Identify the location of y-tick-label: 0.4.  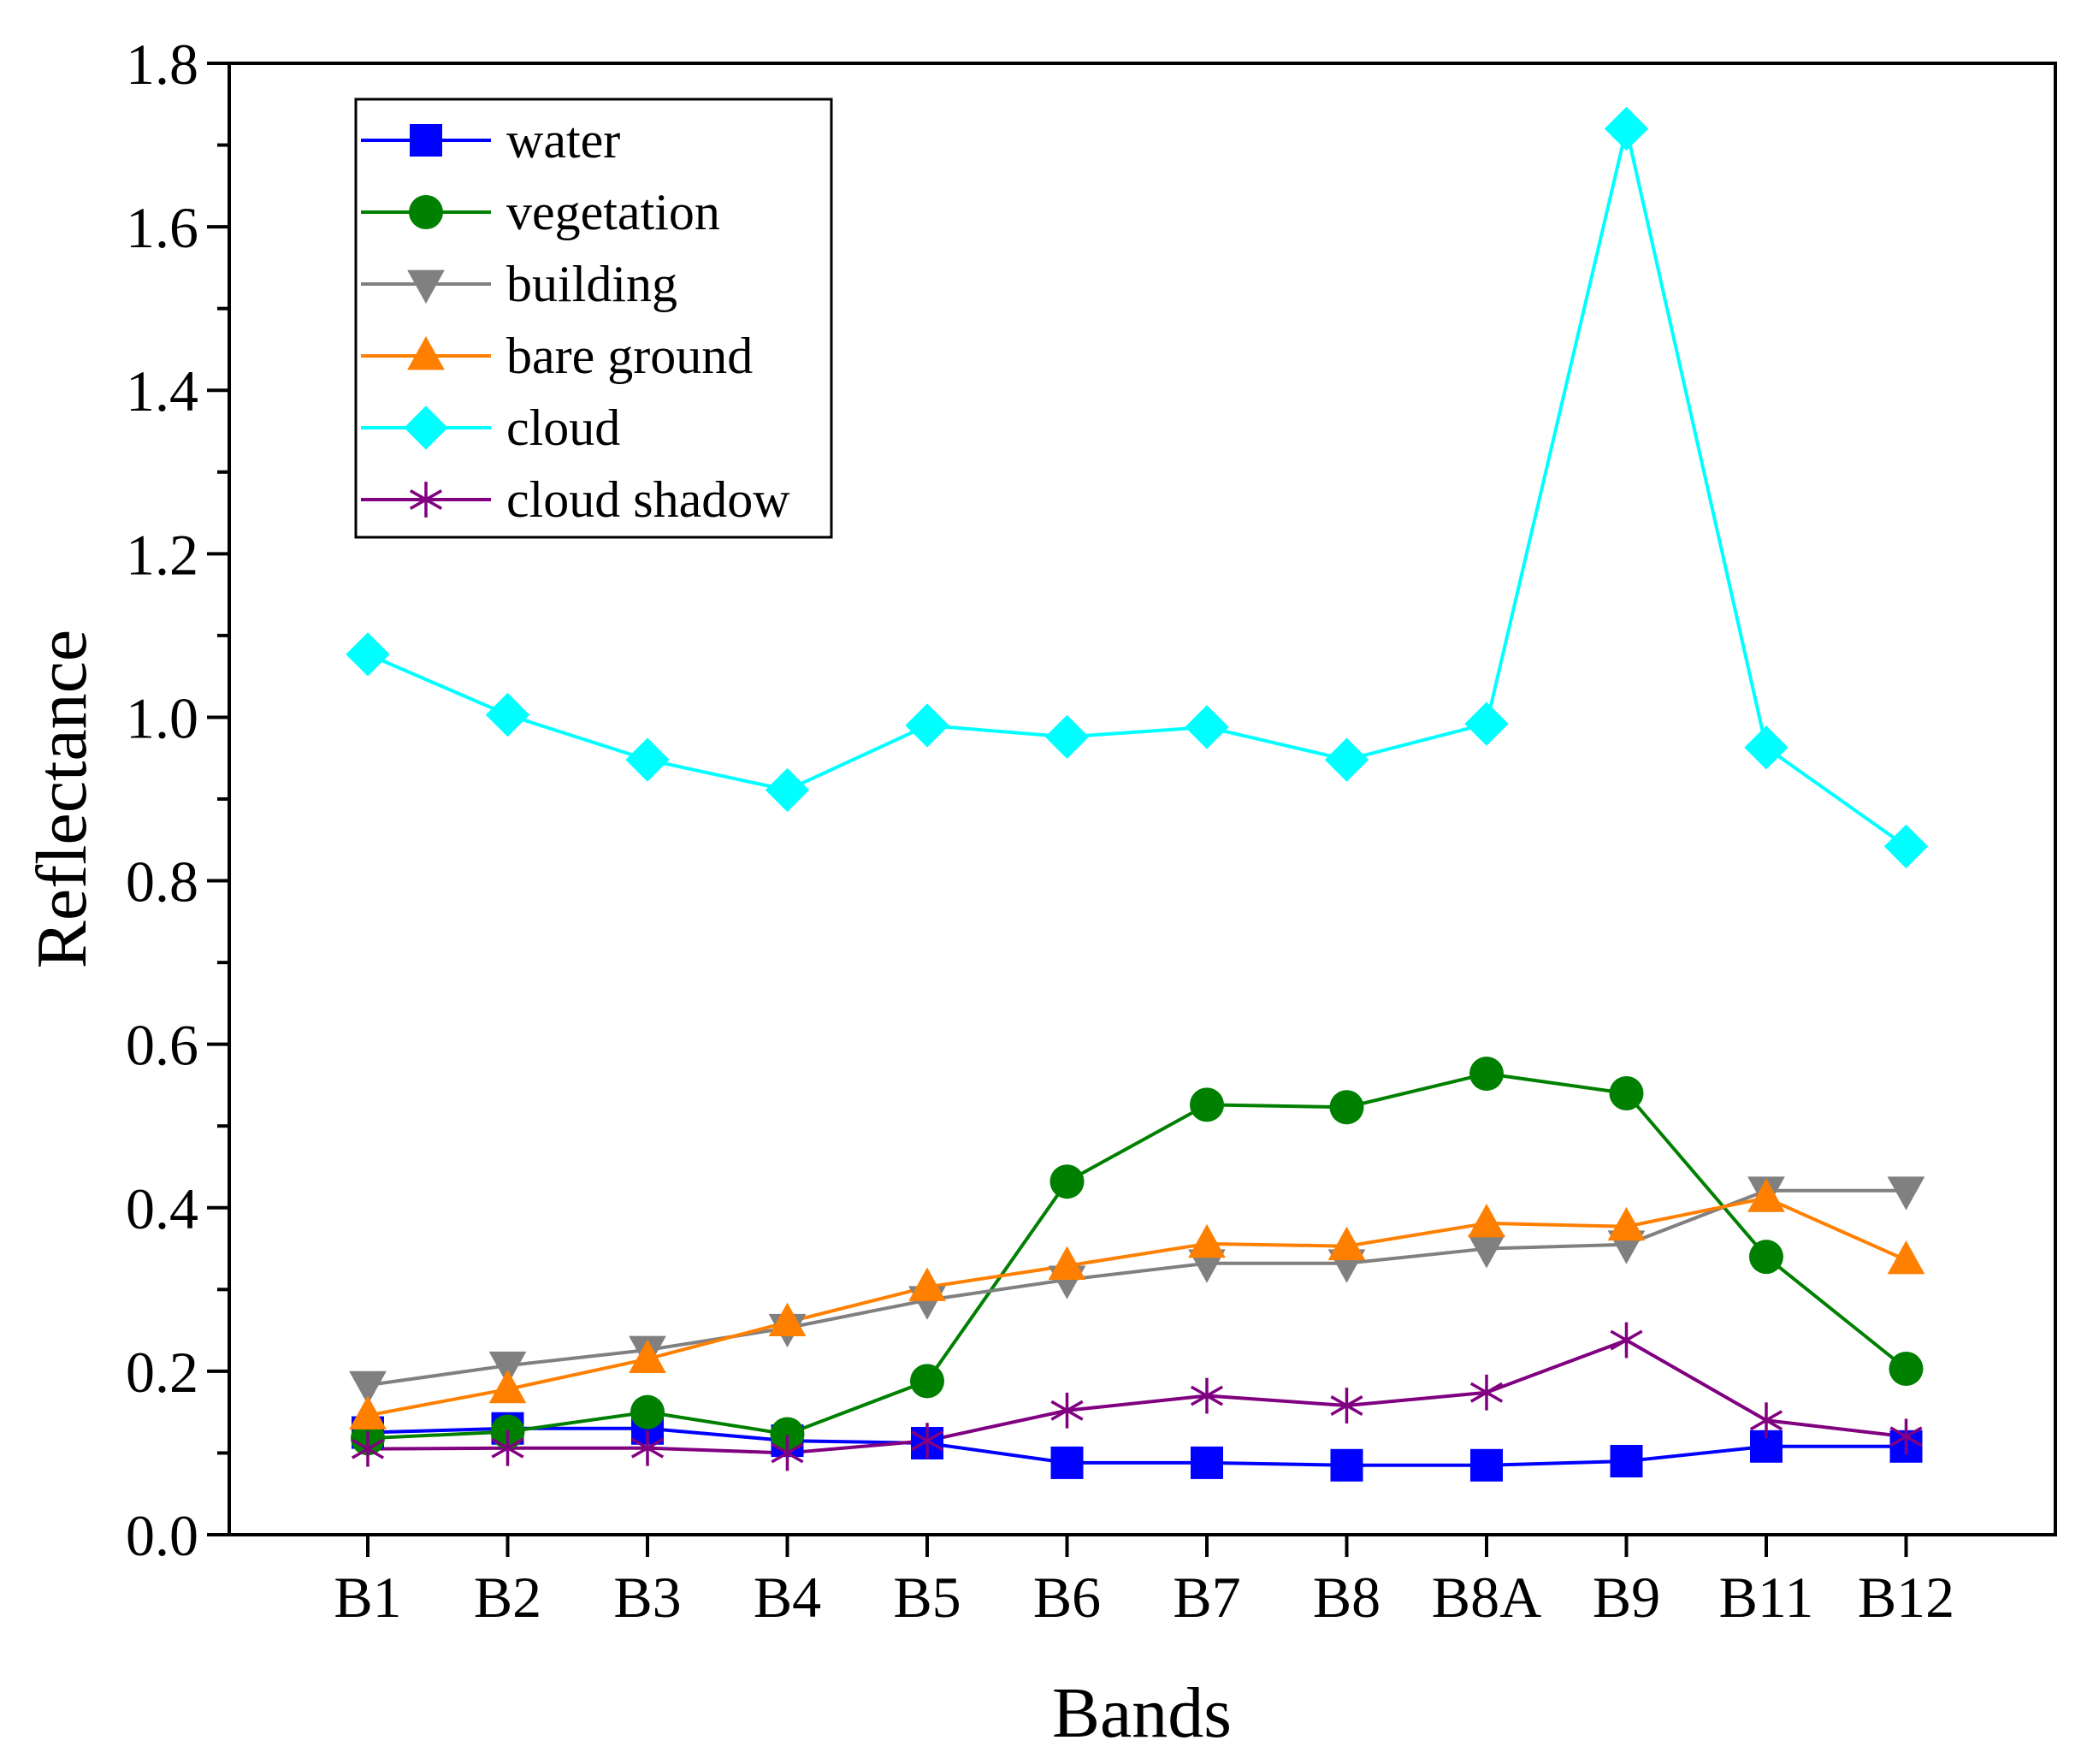
(162, 1208).